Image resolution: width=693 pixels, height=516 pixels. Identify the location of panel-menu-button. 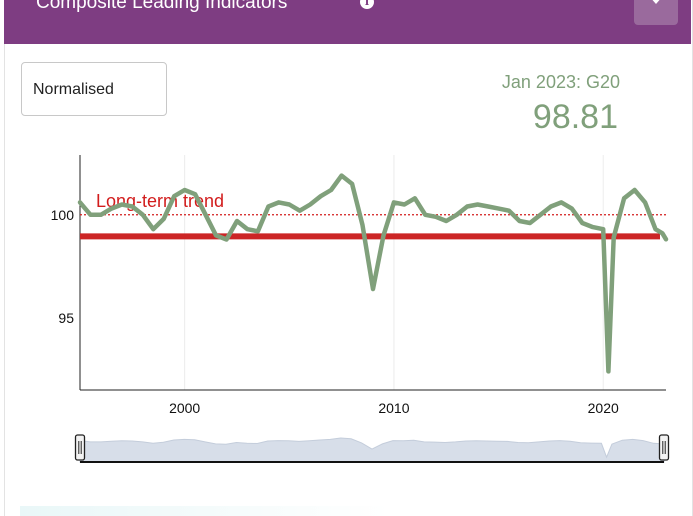
(656, 12).